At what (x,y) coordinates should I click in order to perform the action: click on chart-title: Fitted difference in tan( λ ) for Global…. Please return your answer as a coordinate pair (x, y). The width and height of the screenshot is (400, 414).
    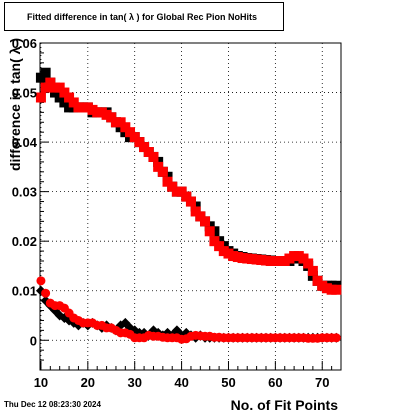
    Looking at the image, I should click on (144, 16).